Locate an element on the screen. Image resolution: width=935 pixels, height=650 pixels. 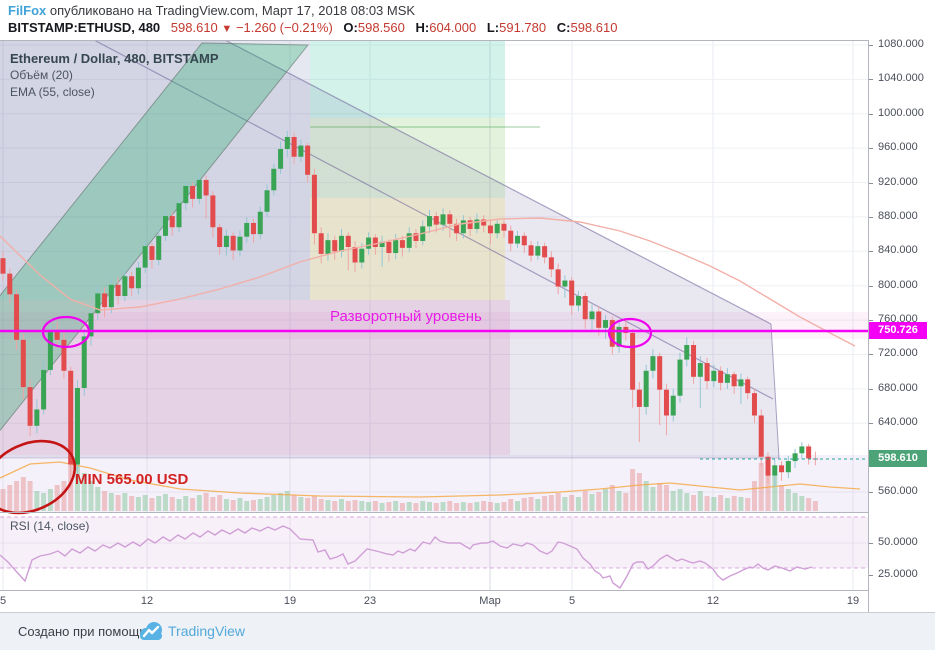
price-tick-label: 960.000 is located at coordinates (902, 147).